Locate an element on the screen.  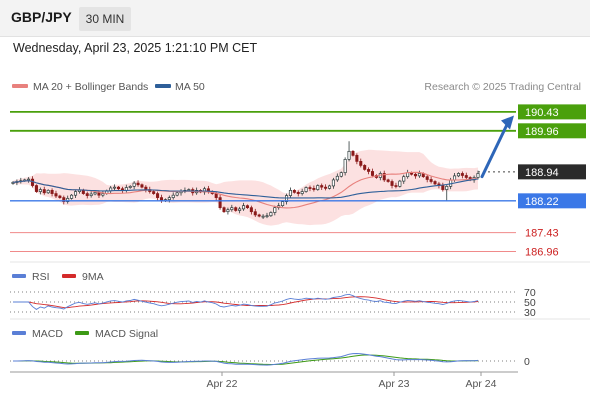
ma20-legend-label: MA 20 + Bollinger Bands is located at coordinates (90, 87).